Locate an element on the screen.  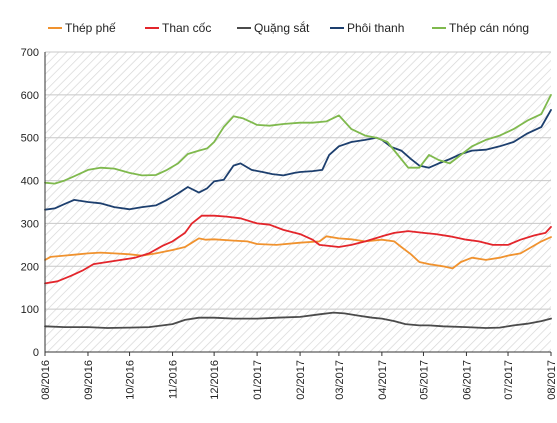
x-tick-label: 02/2017 is located at coordinates (301, 380).